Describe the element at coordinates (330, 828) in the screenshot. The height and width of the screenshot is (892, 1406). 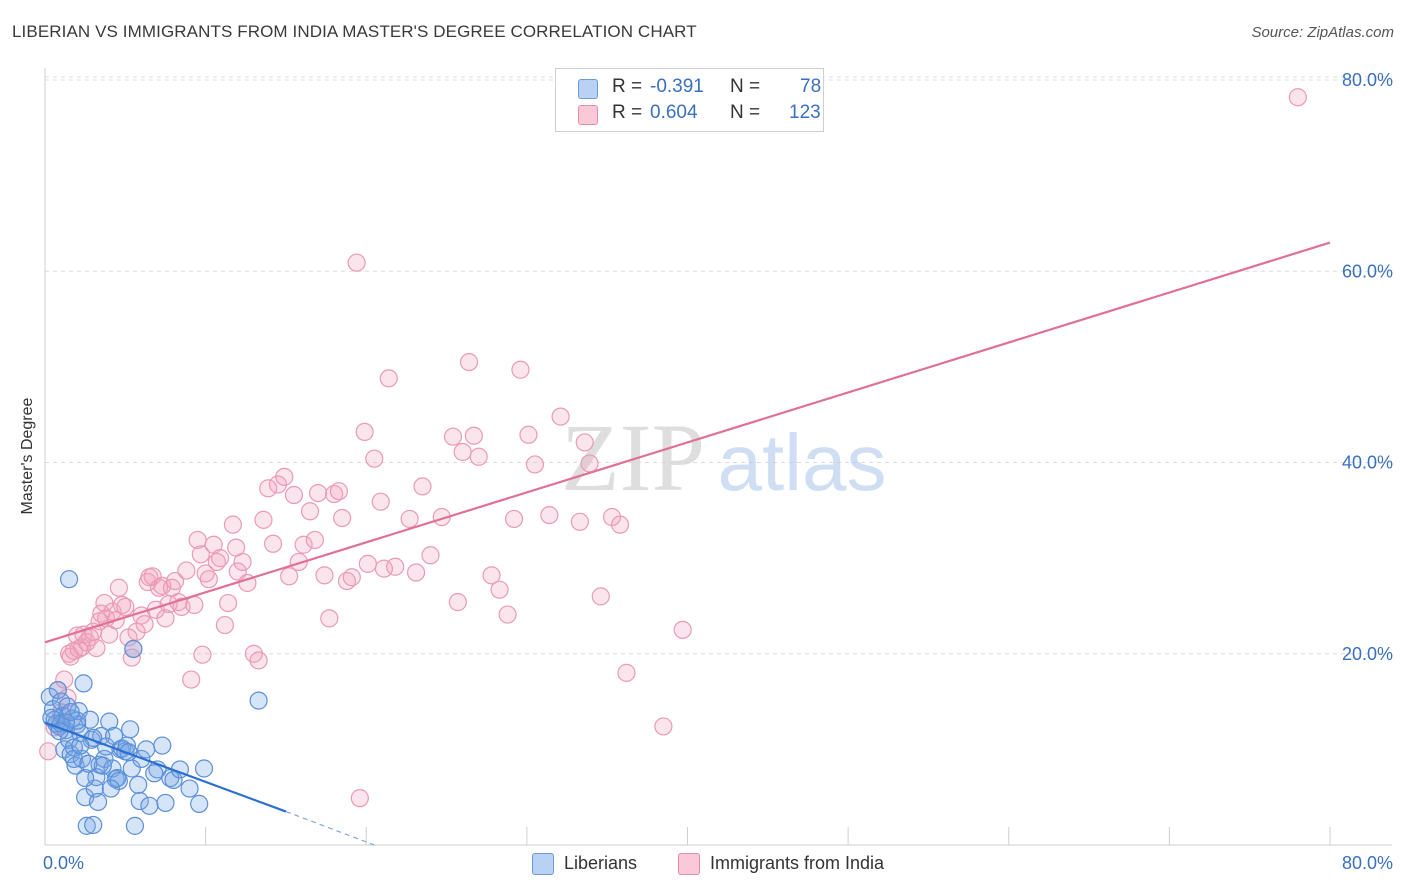
I see `liberian-trend-extension` at that location.